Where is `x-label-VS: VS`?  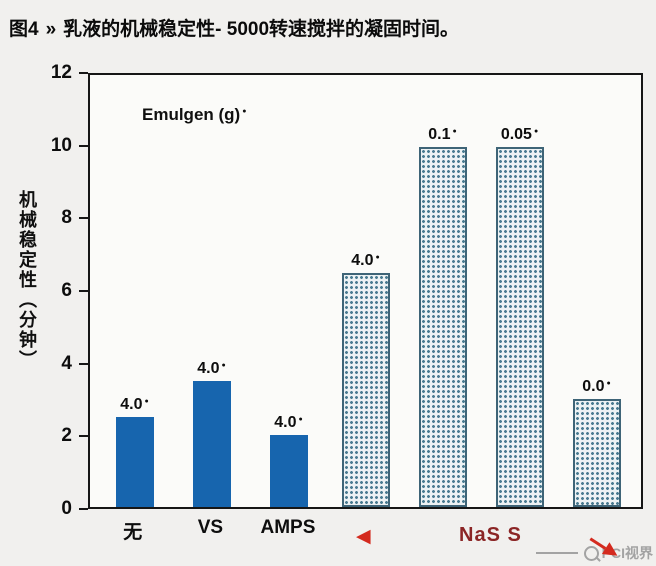 x-label-VS: VS is located at coordinates (210, 527).